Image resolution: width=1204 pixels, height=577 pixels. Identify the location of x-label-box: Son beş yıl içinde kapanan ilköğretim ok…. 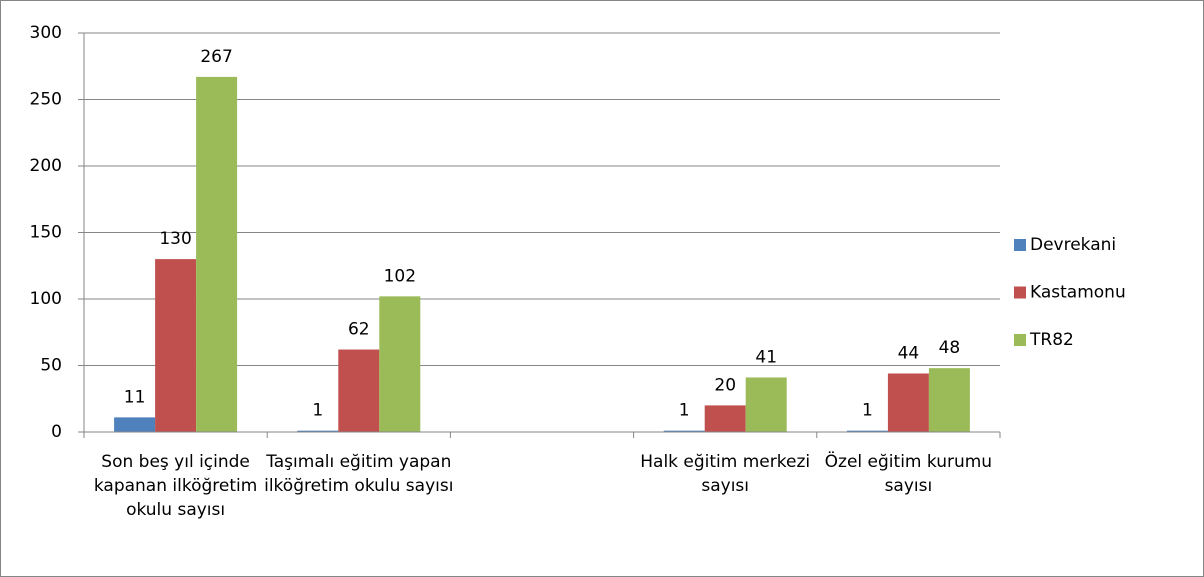
(175, 486).